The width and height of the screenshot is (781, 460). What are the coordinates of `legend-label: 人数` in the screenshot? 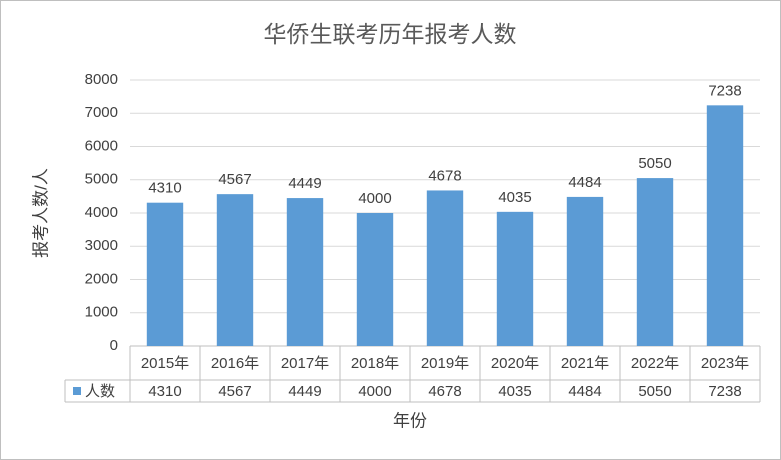 It's located at (100, 391).